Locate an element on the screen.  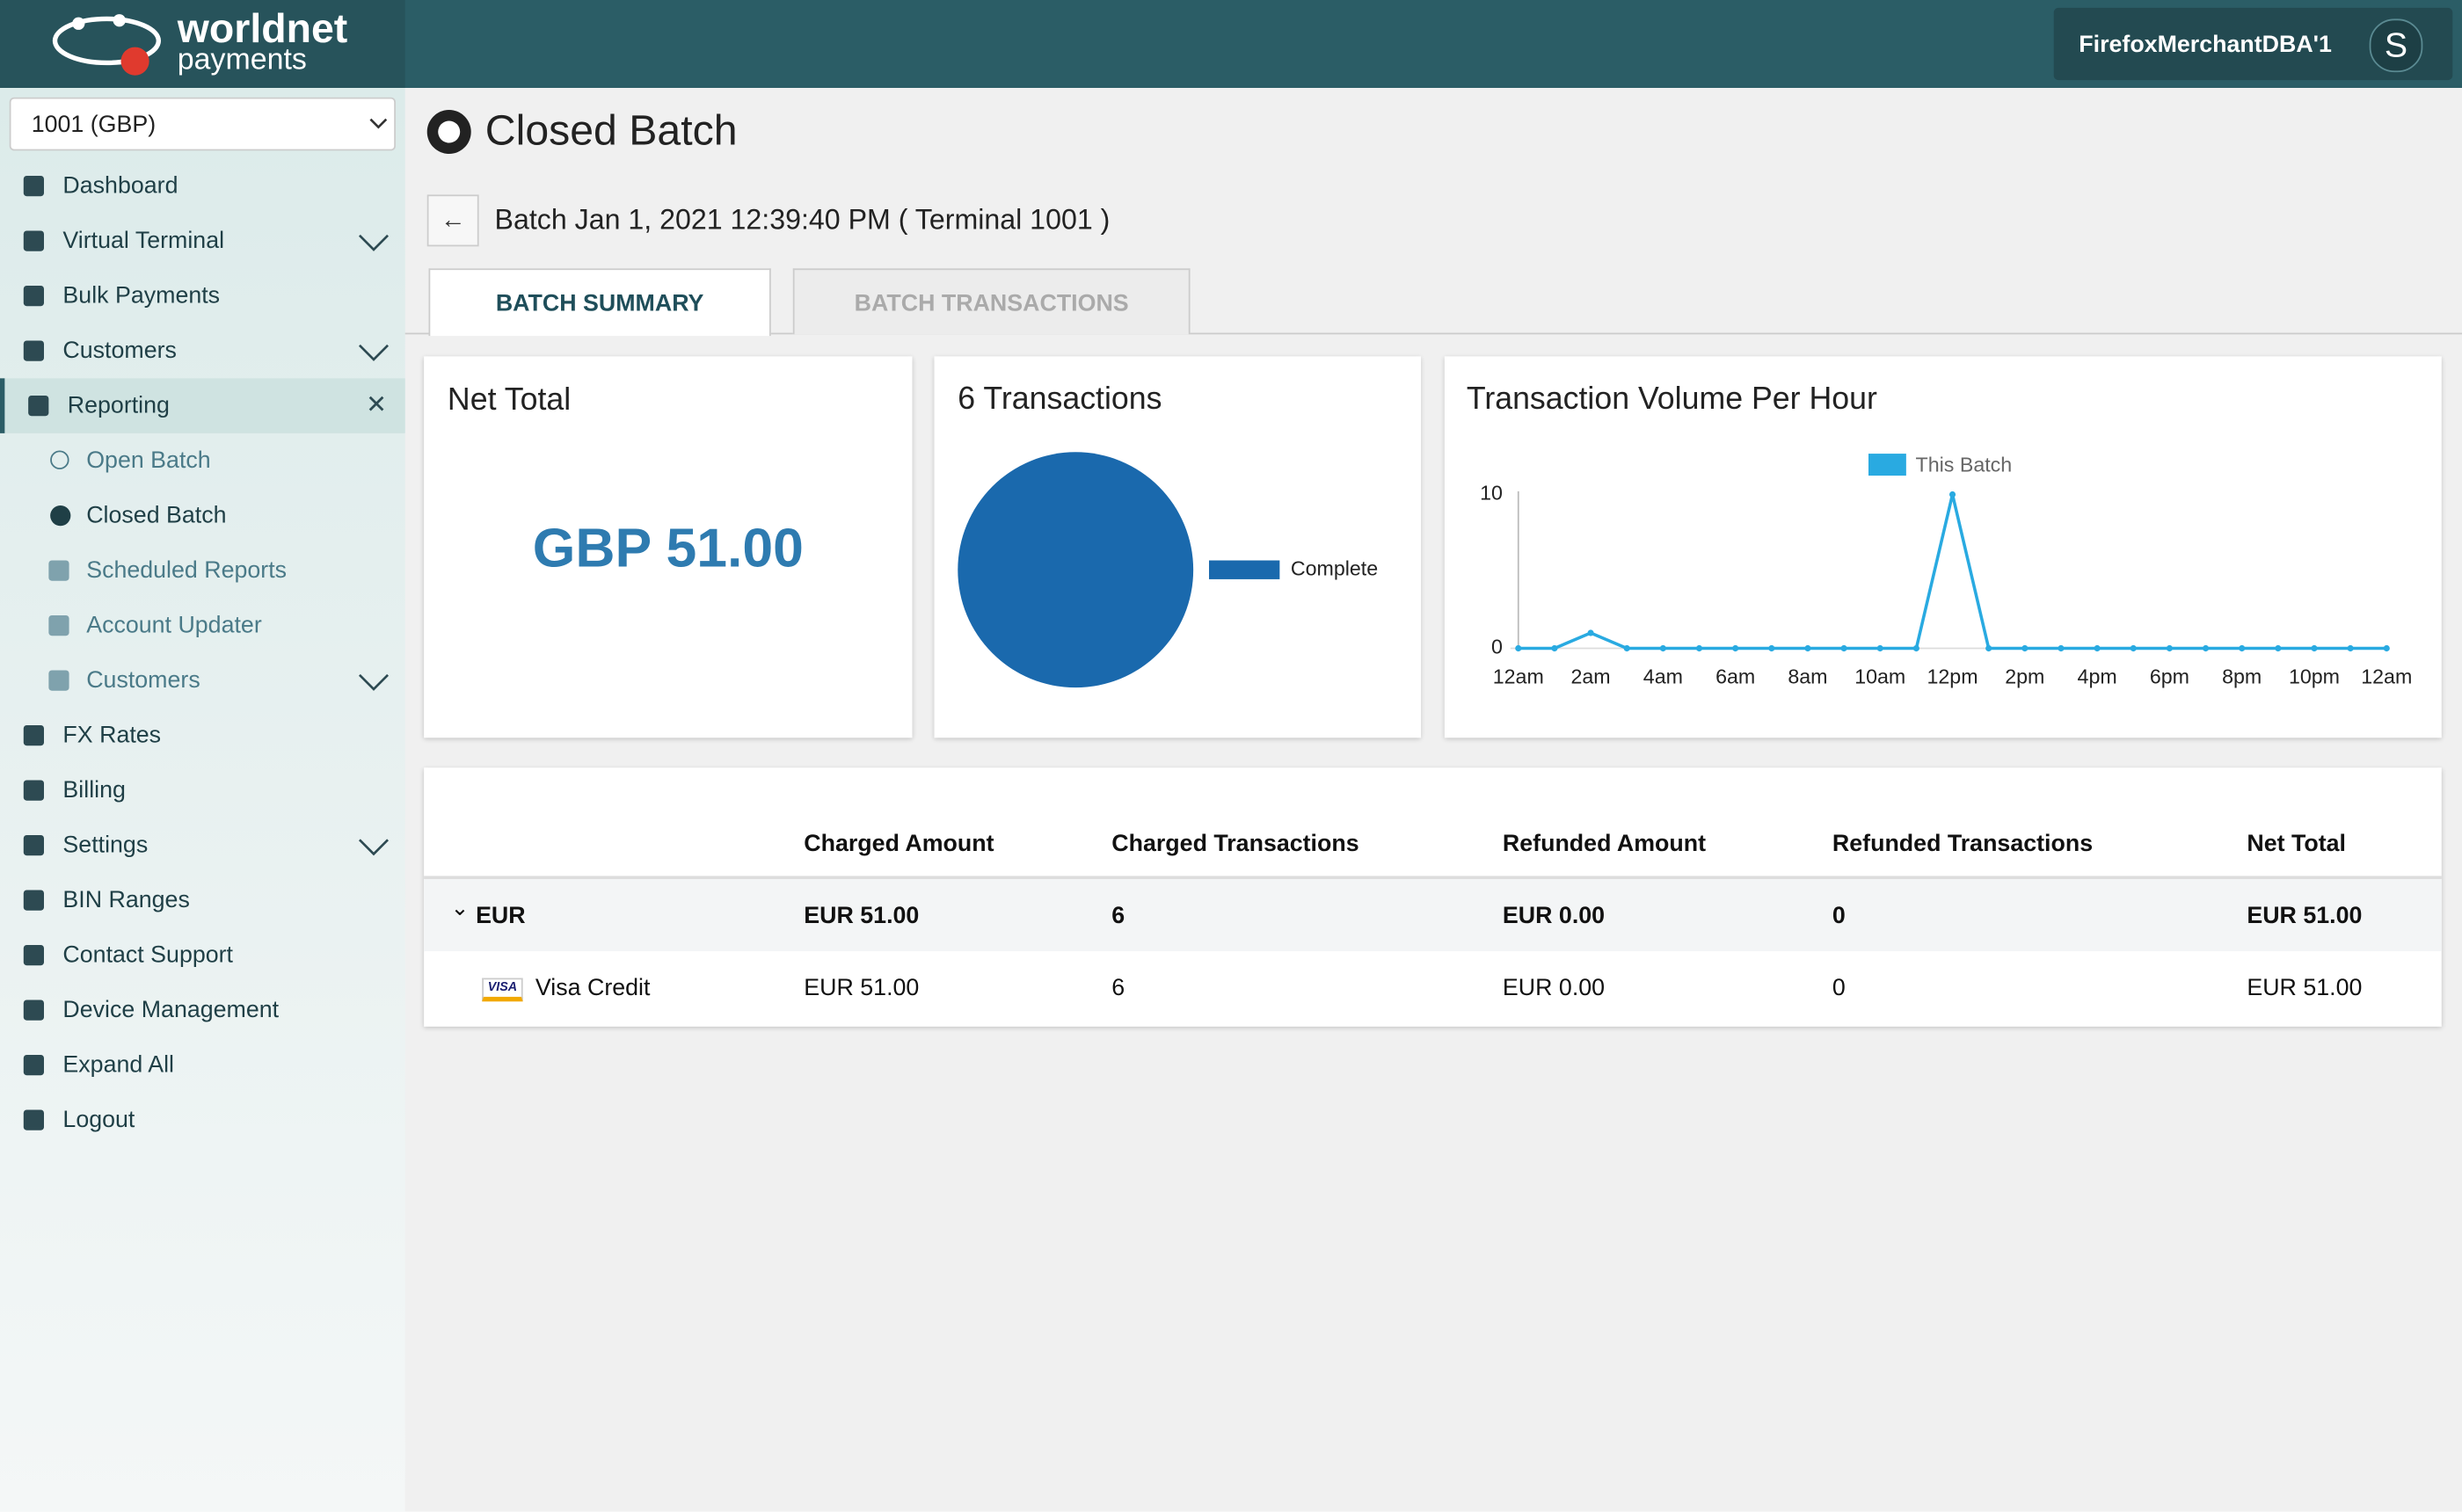
nav-item: Expand All is located at coordinates (202, 1065).